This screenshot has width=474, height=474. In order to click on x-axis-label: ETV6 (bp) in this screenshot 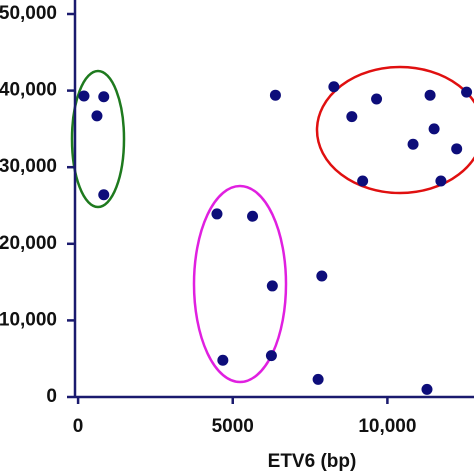, I will do `click(312, 461)`.